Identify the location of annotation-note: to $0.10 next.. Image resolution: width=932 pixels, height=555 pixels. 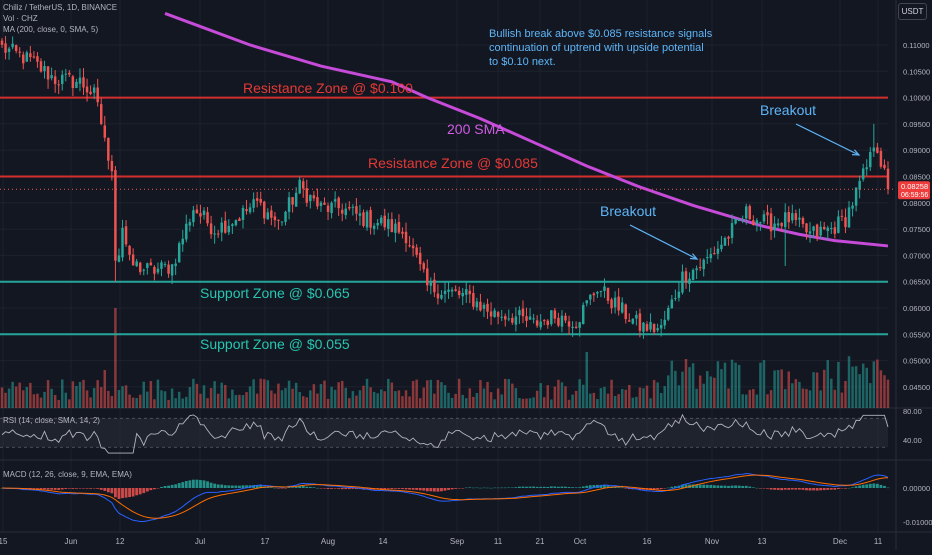
(522, 62).